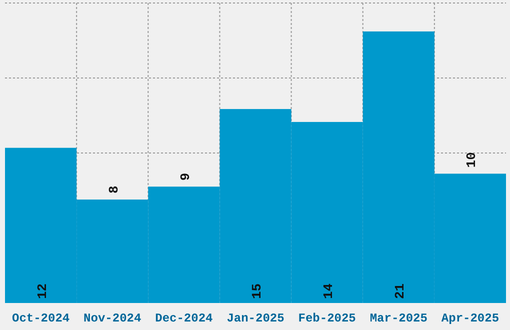 This screenshot has height=330, width=510. Describe the element at coordinates (114, 190) in the screenshot. I see `data-label: 8` at that location.